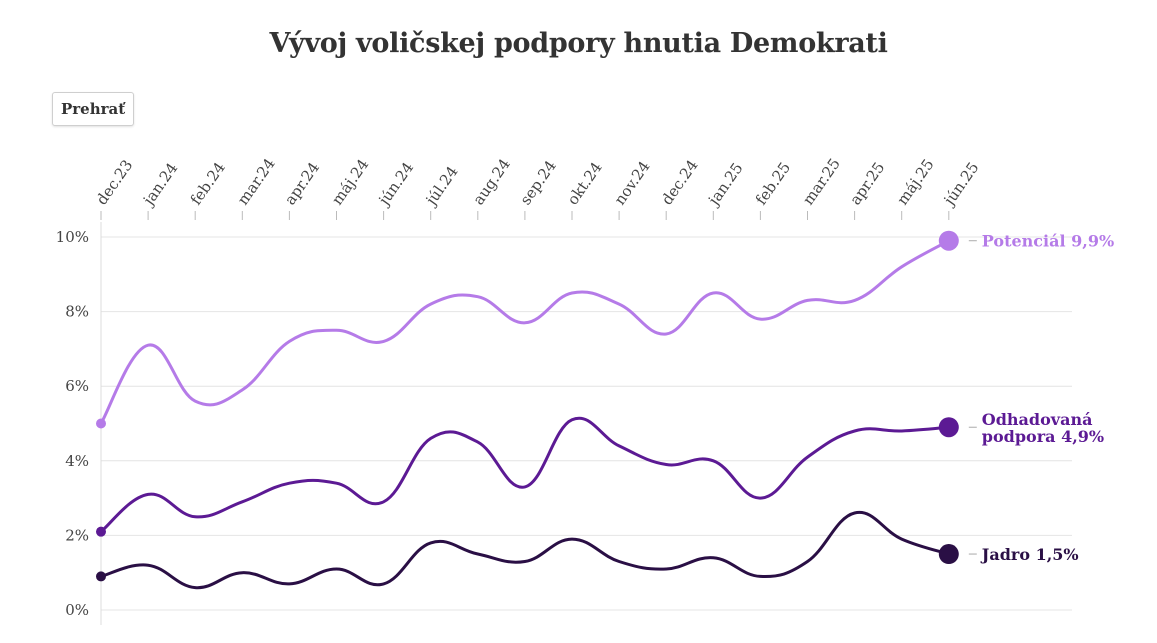 Image resolution: width=1157 pixels, height=643 pixels. I want to click on x-tick-label: mar.25, so click(821, 181).